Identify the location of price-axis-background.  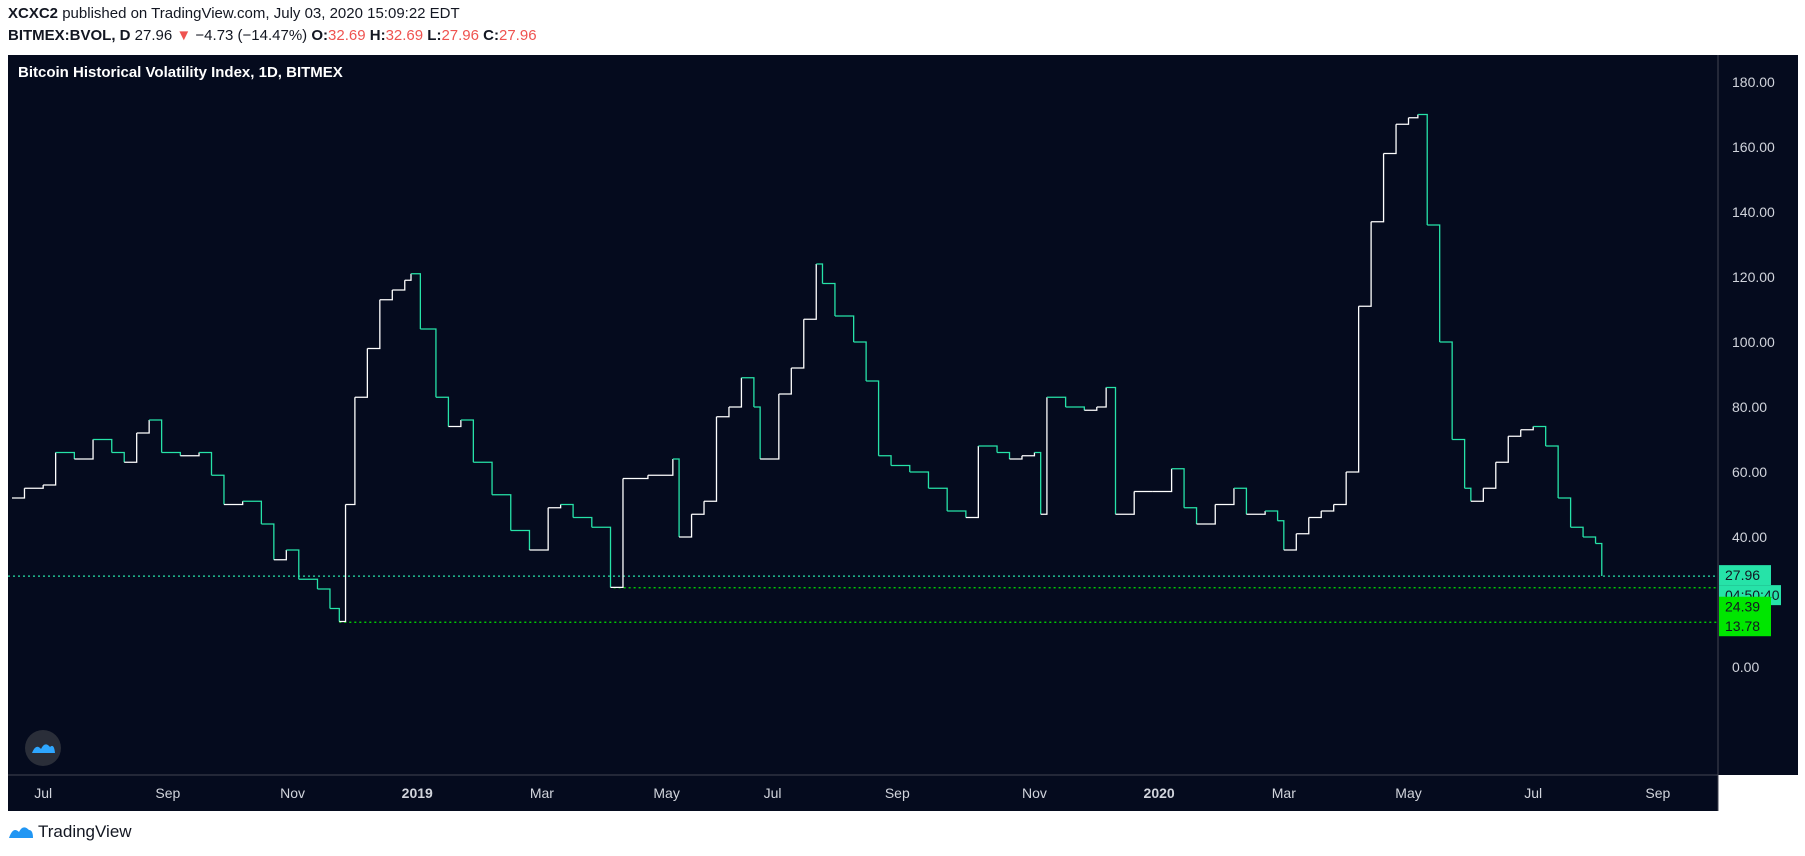
(1758, 415).